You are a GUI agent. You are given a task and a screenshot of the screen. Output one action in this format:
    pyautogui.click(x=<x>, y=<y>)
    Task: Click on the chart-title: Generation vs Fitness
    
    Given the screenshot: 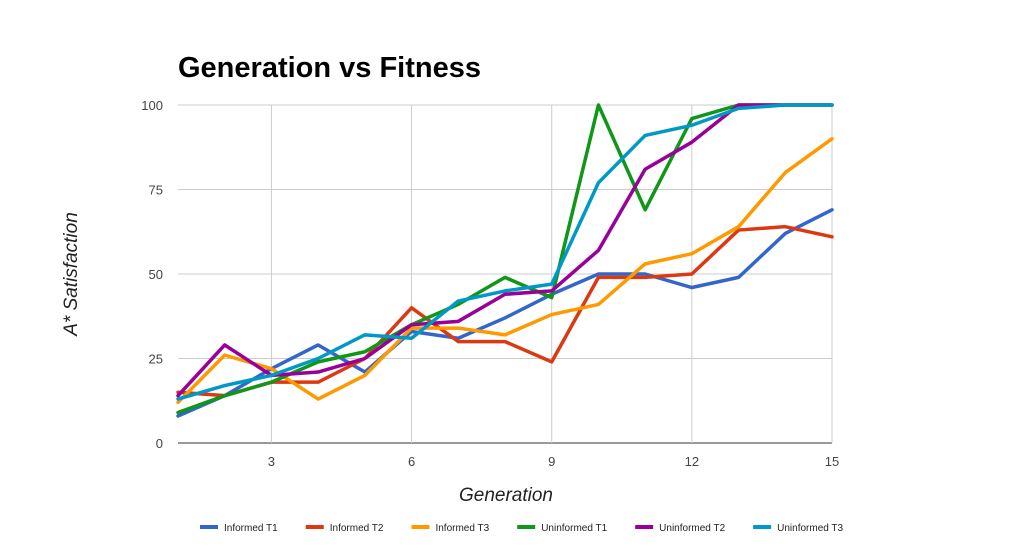 What is the action you would take?
    pyautogui.click(x=329, y=68)
    